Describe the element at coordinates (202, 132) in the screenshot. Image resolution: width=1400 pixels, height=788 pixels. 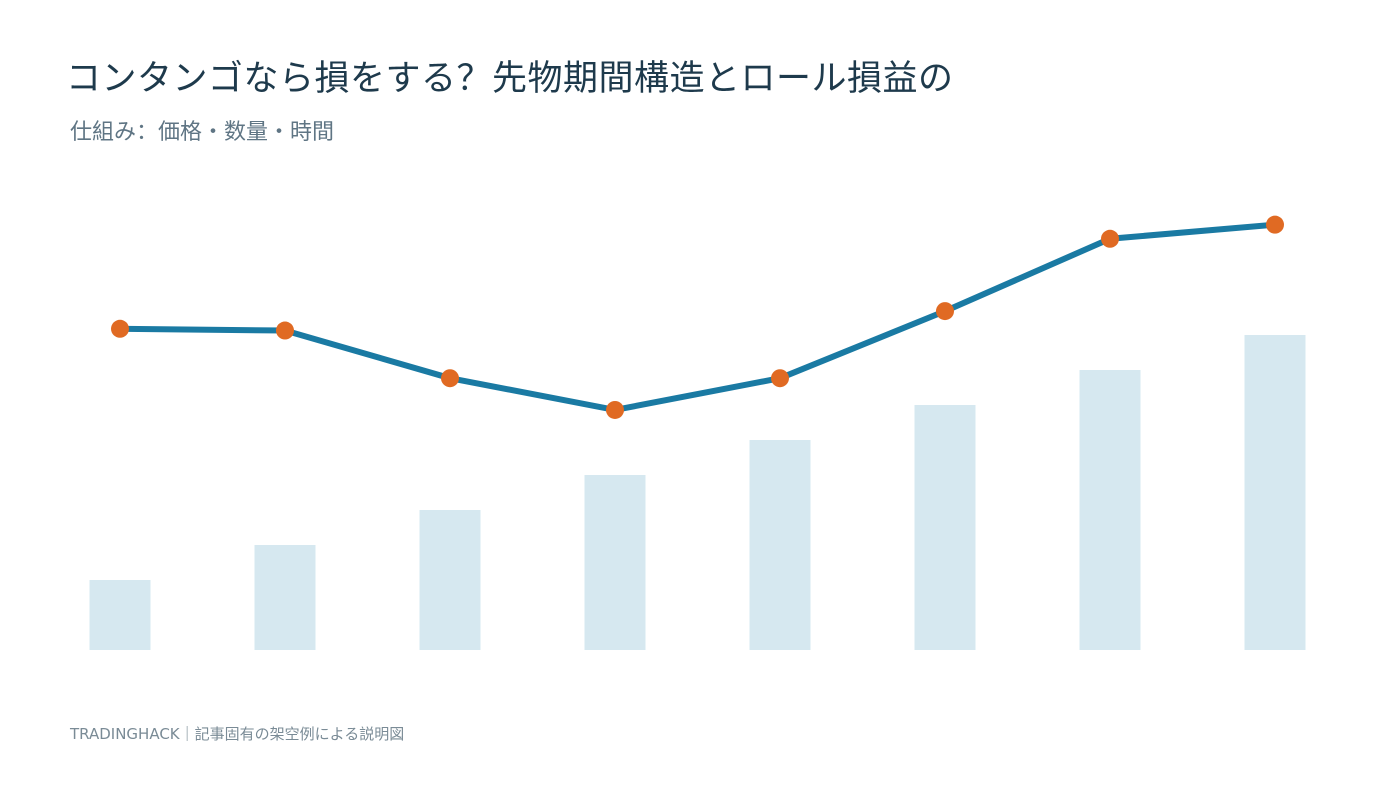
I see `page-subtitle: 仕組み：価格・数量・時間` at that location.